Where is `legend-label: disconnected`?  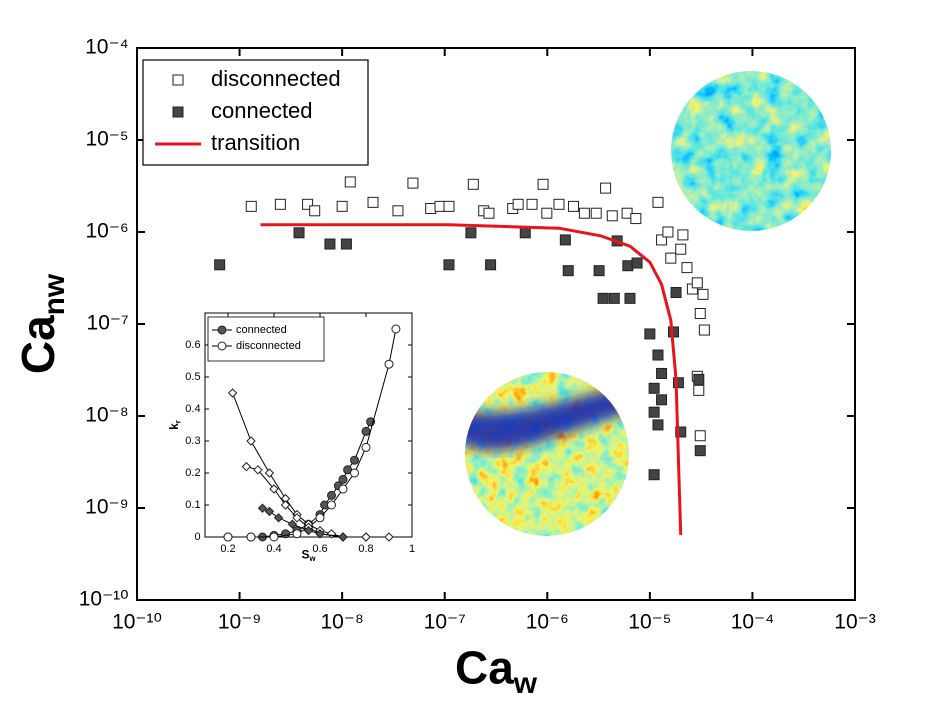 legend-label: disconnected is located at coordinates (268, 346).